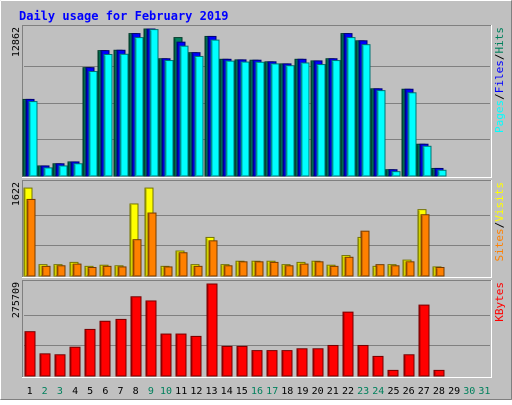 Image resolution: width=512 pixels, height=405 pixels. What do you see at coordinates (16, 194) in the screenshot?
I see `y-max-label: 1622` at bounding box center [16, 194].